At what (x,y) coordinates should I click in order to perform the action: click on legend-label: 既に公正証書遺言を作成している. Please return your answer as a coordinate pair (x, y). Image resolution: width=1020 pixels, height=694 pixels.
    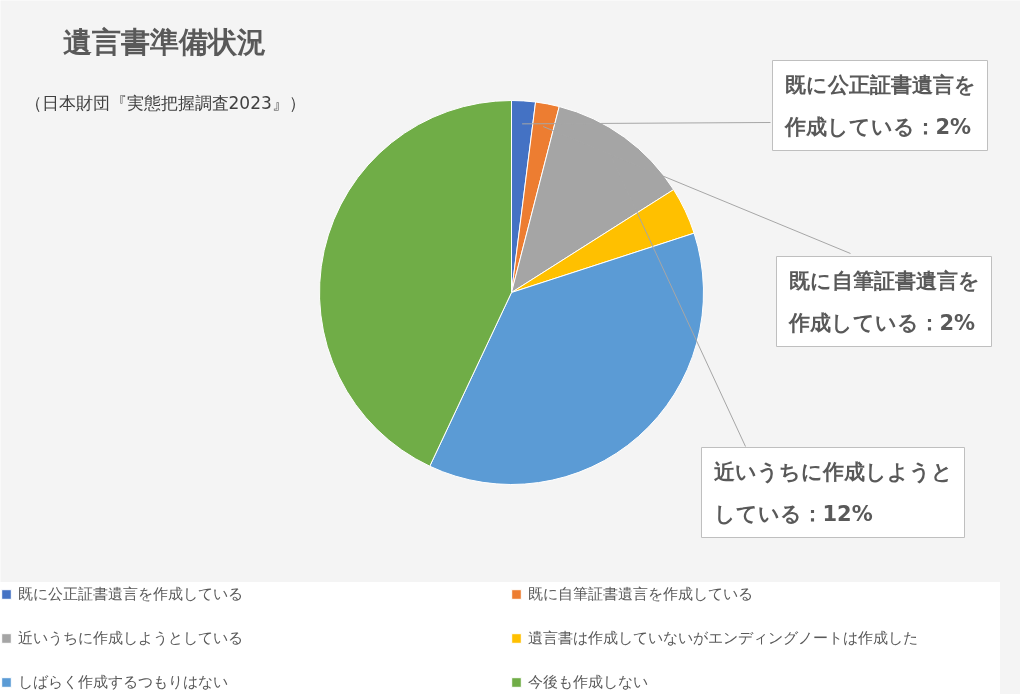
    Looking at the image, I should click on (131, 594).